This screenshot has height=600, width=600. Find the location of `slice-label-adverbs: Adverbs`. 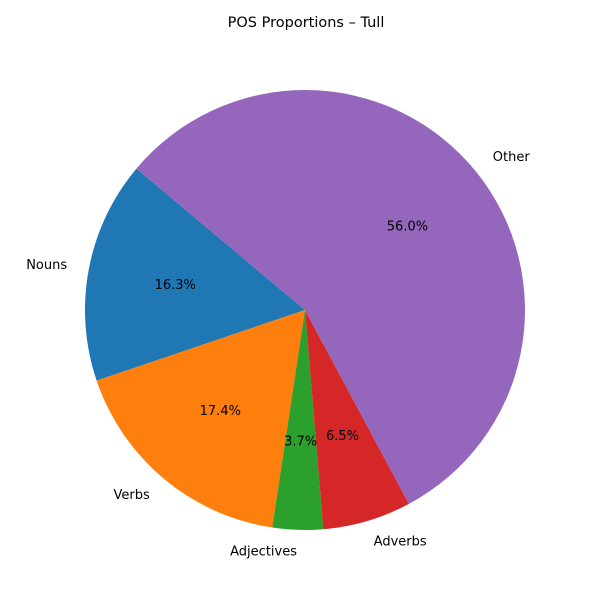

slice-label-adverbs: Adverbs is located at coordinates (400, 542).